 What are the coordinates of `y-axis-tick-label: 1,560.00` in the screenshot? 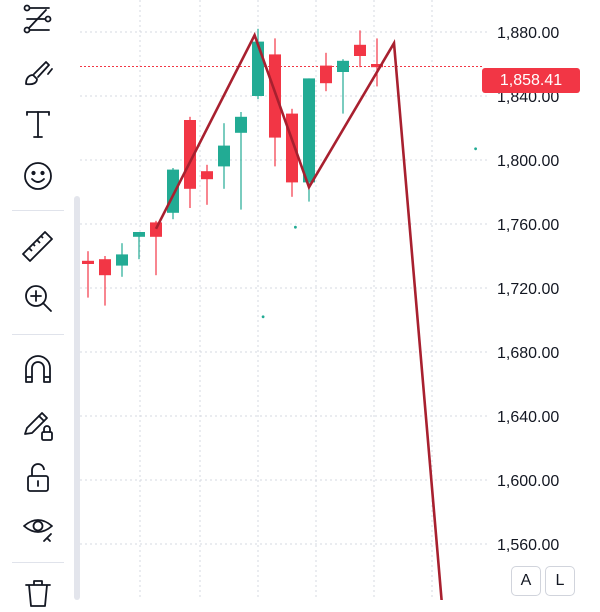 It's located at (528, 545).